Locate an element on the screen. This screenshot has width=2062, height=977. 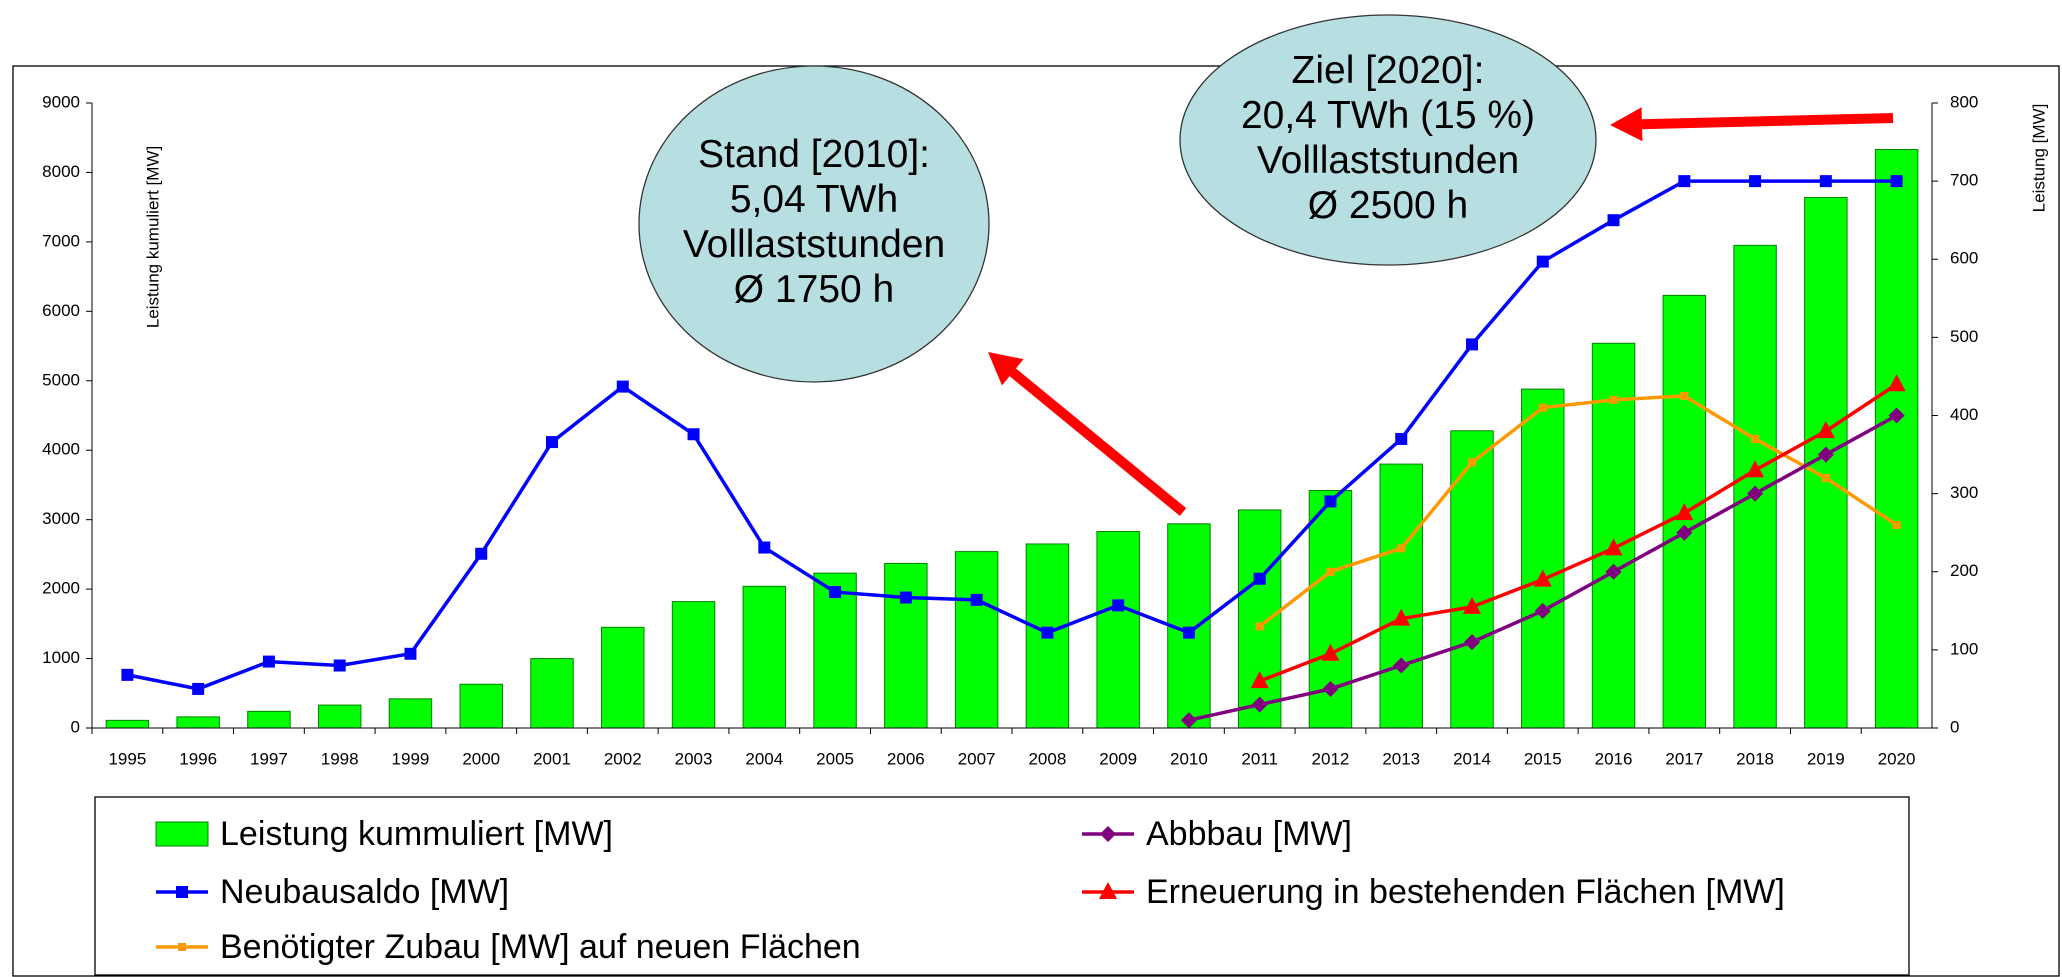
y-tick-label: 5000 is located at coordinates (61, 379).